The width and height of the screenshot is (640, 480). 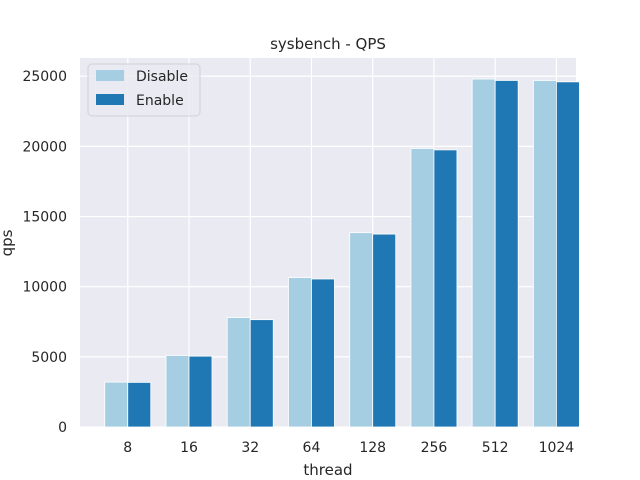 I want to click on x-tick-labels: 8 16 32 64 128 256 512 1024, so click(x=348, y=448).